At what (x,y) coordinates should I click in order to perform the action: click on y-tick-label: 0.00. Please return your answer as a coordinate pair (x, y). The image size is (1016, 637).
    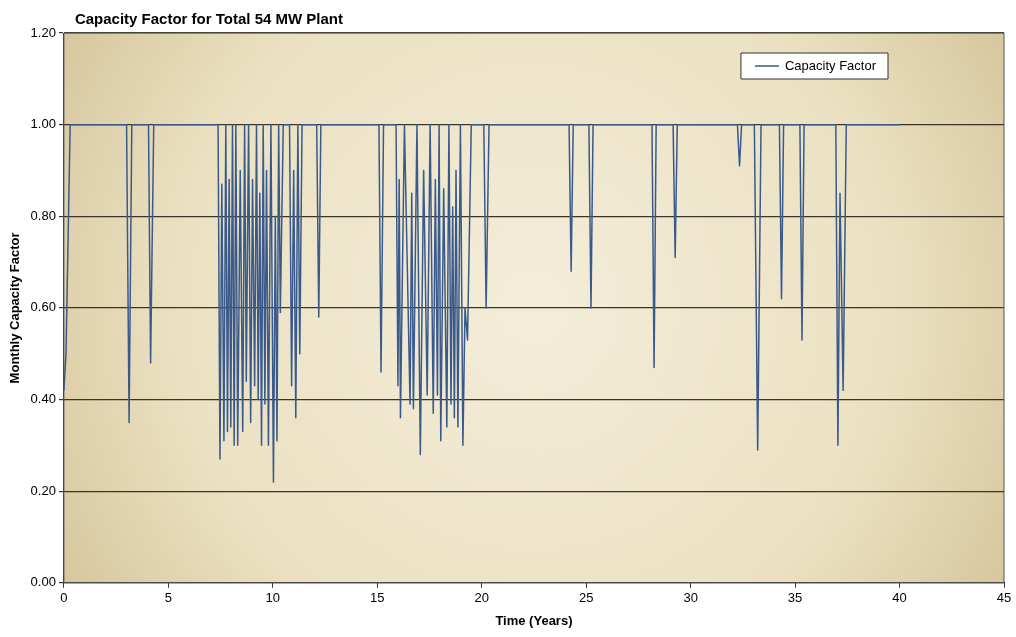
    Looking at the image, I should click on (43, 582).